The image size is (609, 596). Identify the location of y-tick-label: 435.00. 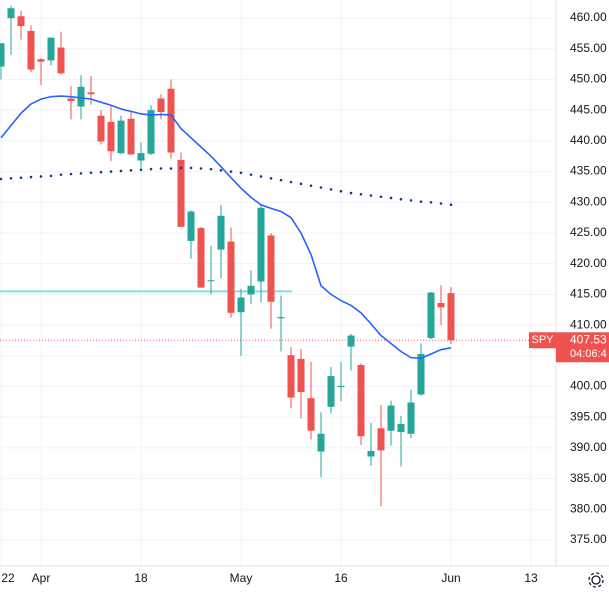
(588, 171).